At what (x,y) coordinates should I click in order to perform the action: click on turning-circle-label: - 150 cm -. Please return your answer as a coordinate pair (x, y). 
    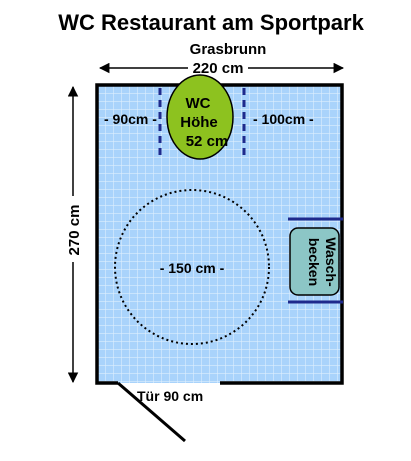
    Looking at the image, I should click on (192, 268).